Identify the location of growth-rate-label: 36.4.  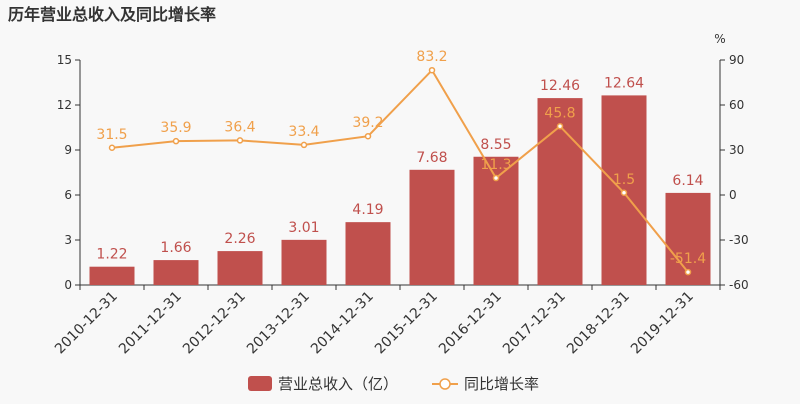
(239, 127).